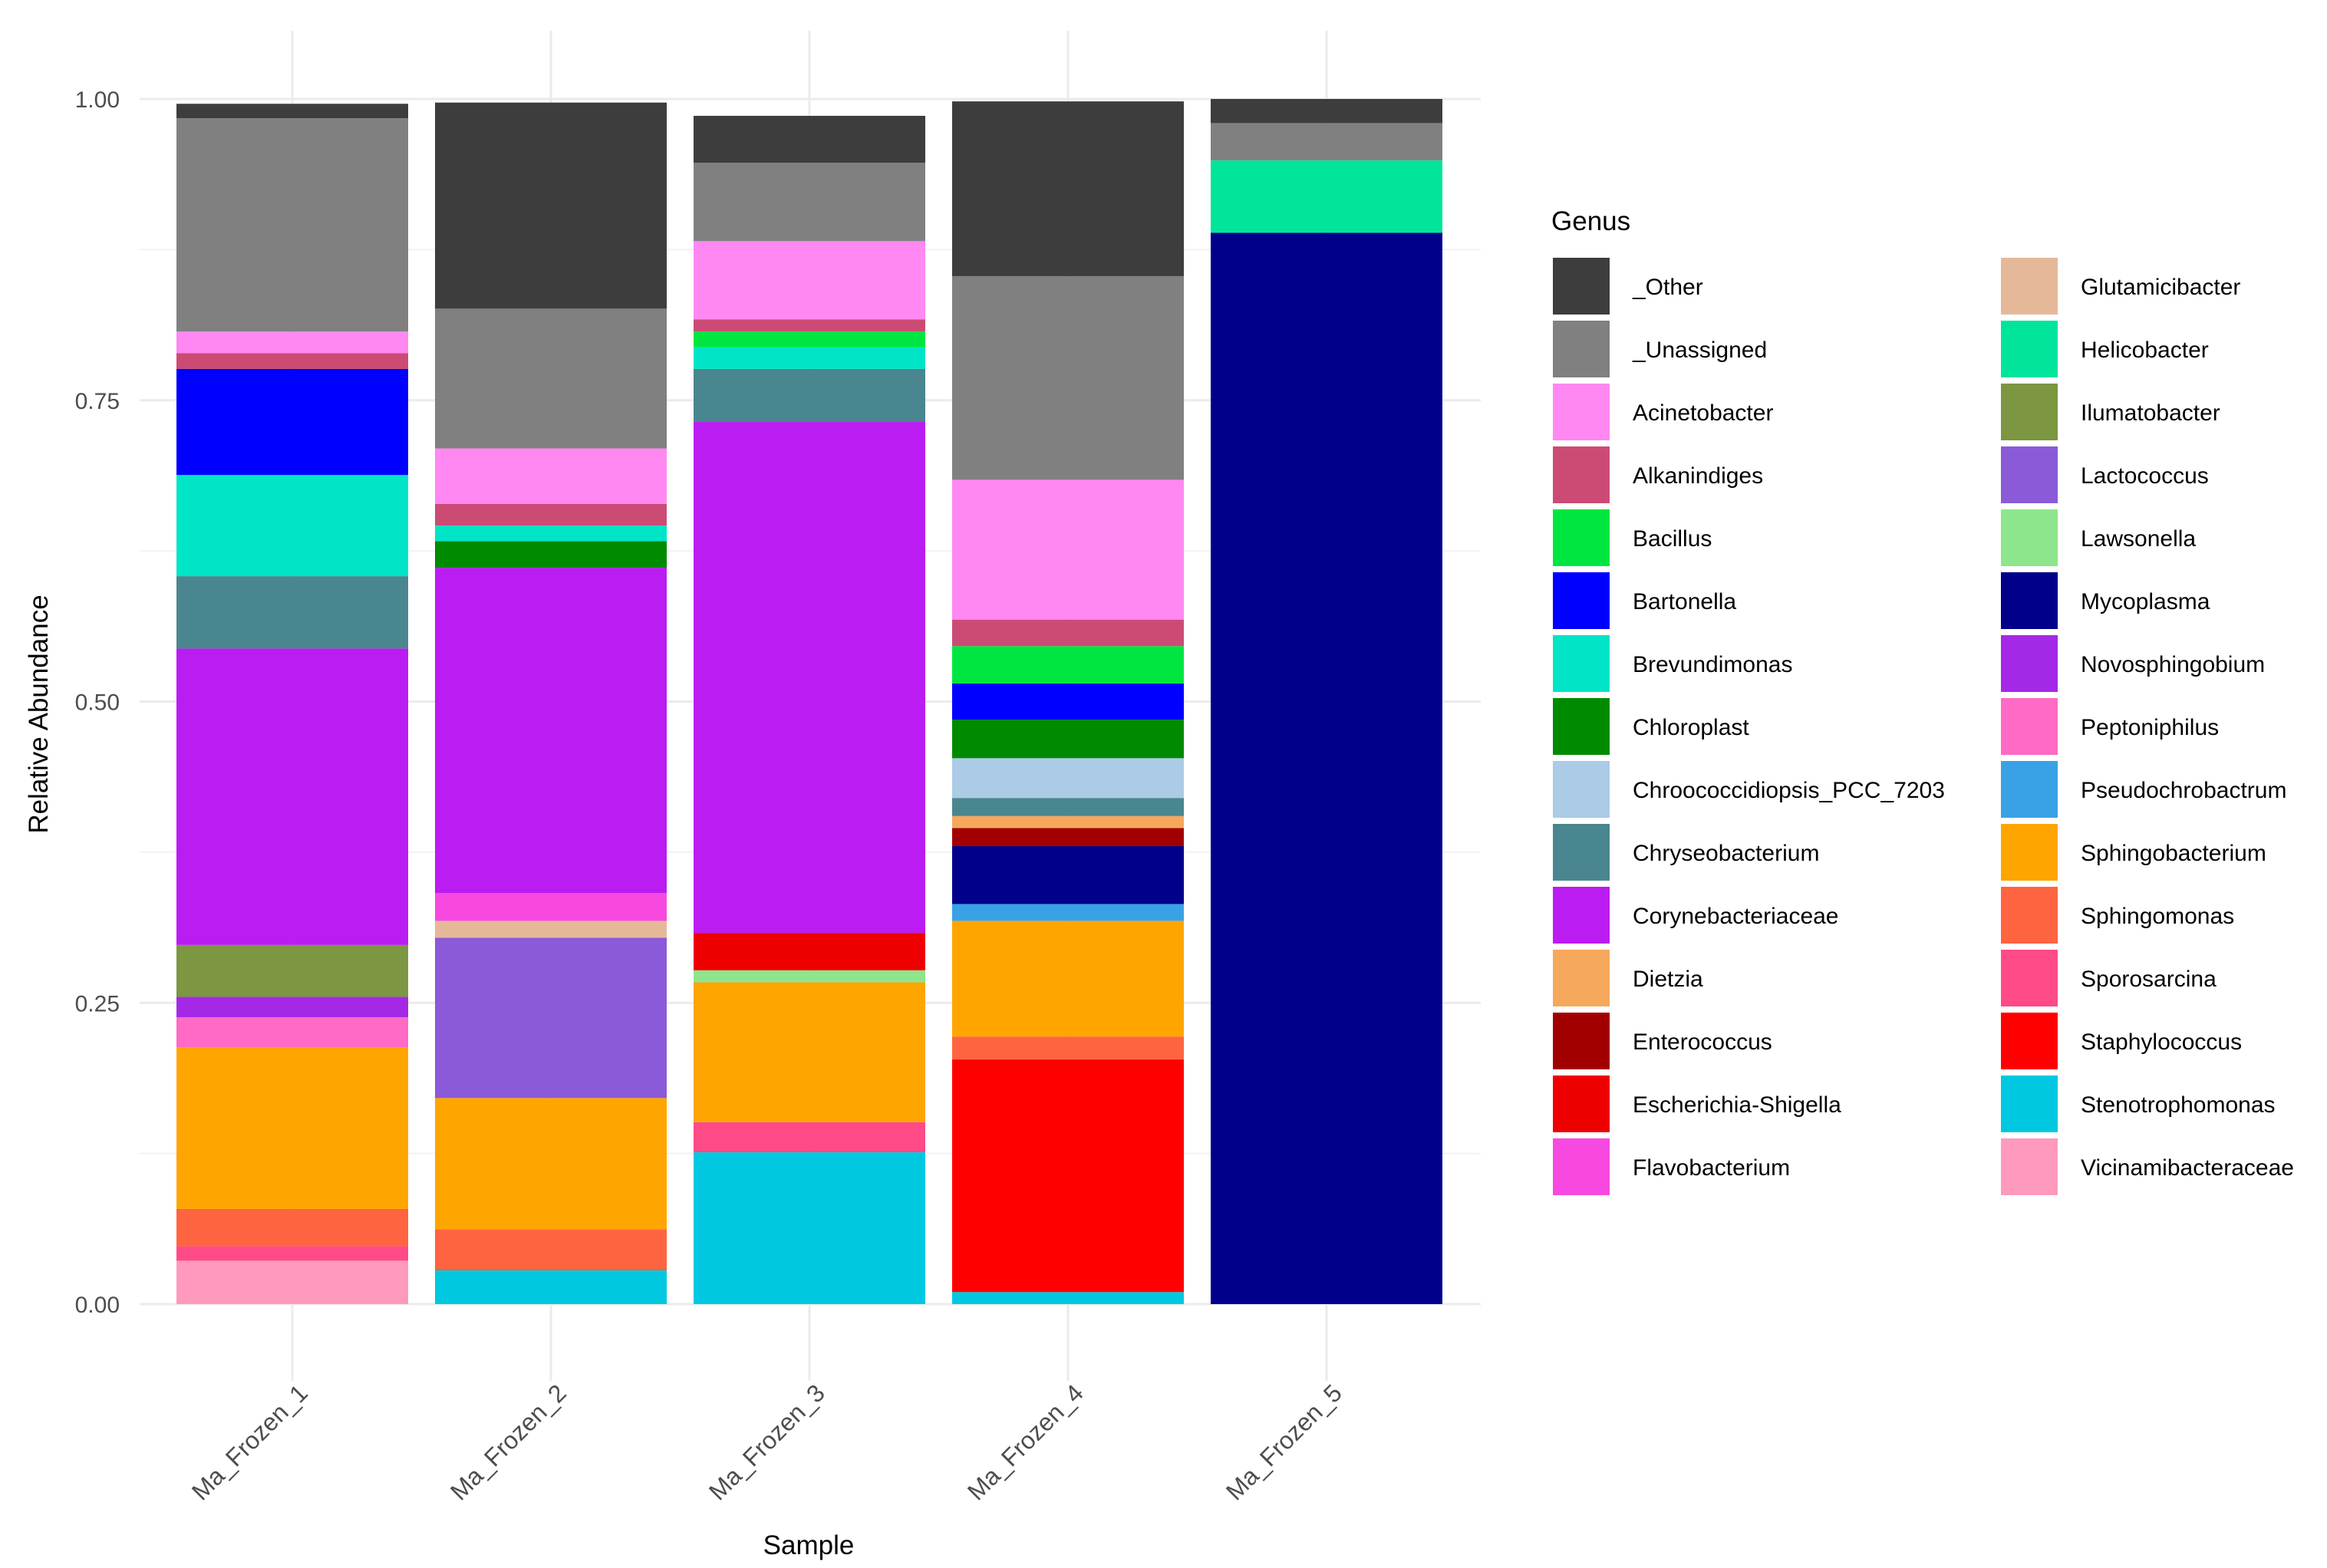 The width and height of the screenshot is (2327, 1568). Describe the element at coordinates (1698, 476) in the screenshot. I see `legend-label: Alkanindiges` at that location.